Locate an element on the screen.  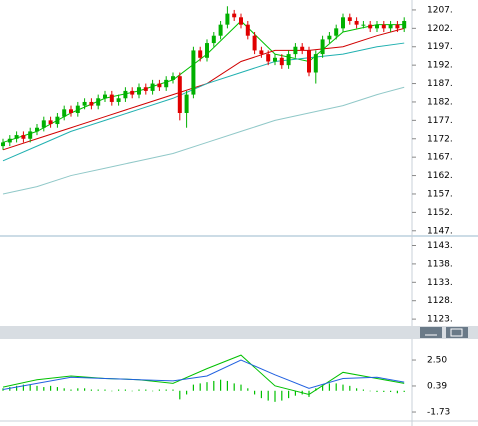
indicator-line is located at coordinates (203, 374).